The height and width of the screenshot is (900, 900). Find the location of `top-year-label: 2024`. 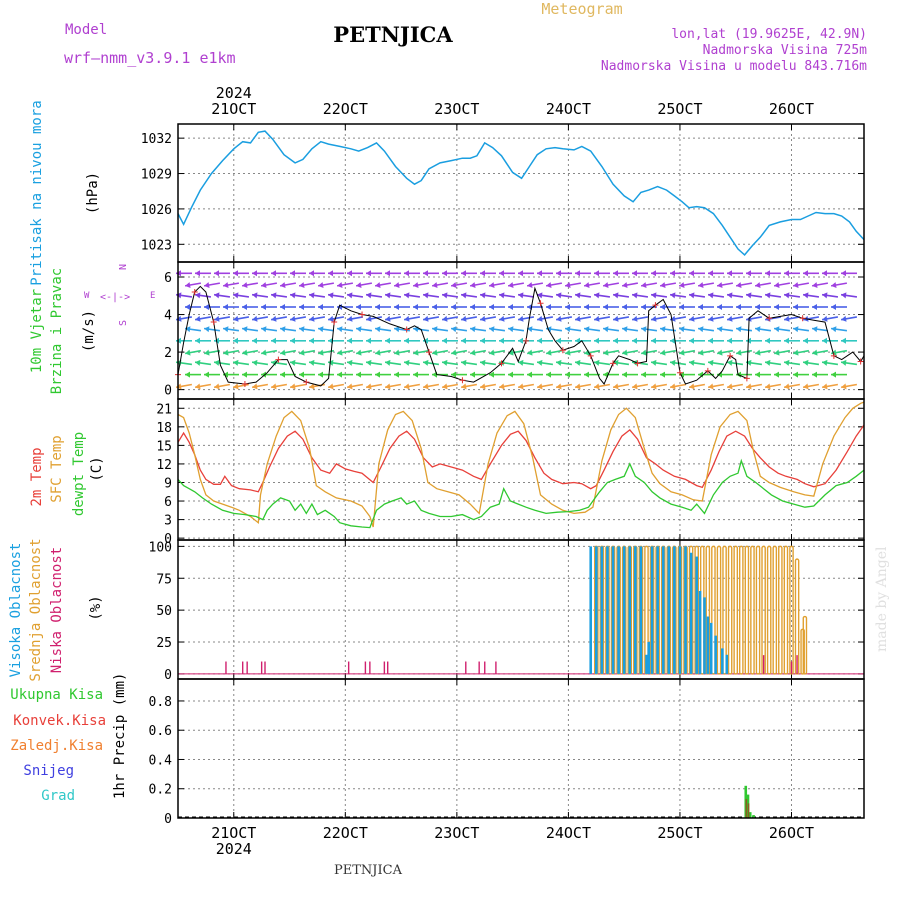

top-year-label: 2024 is located at coordinates (234, 93).